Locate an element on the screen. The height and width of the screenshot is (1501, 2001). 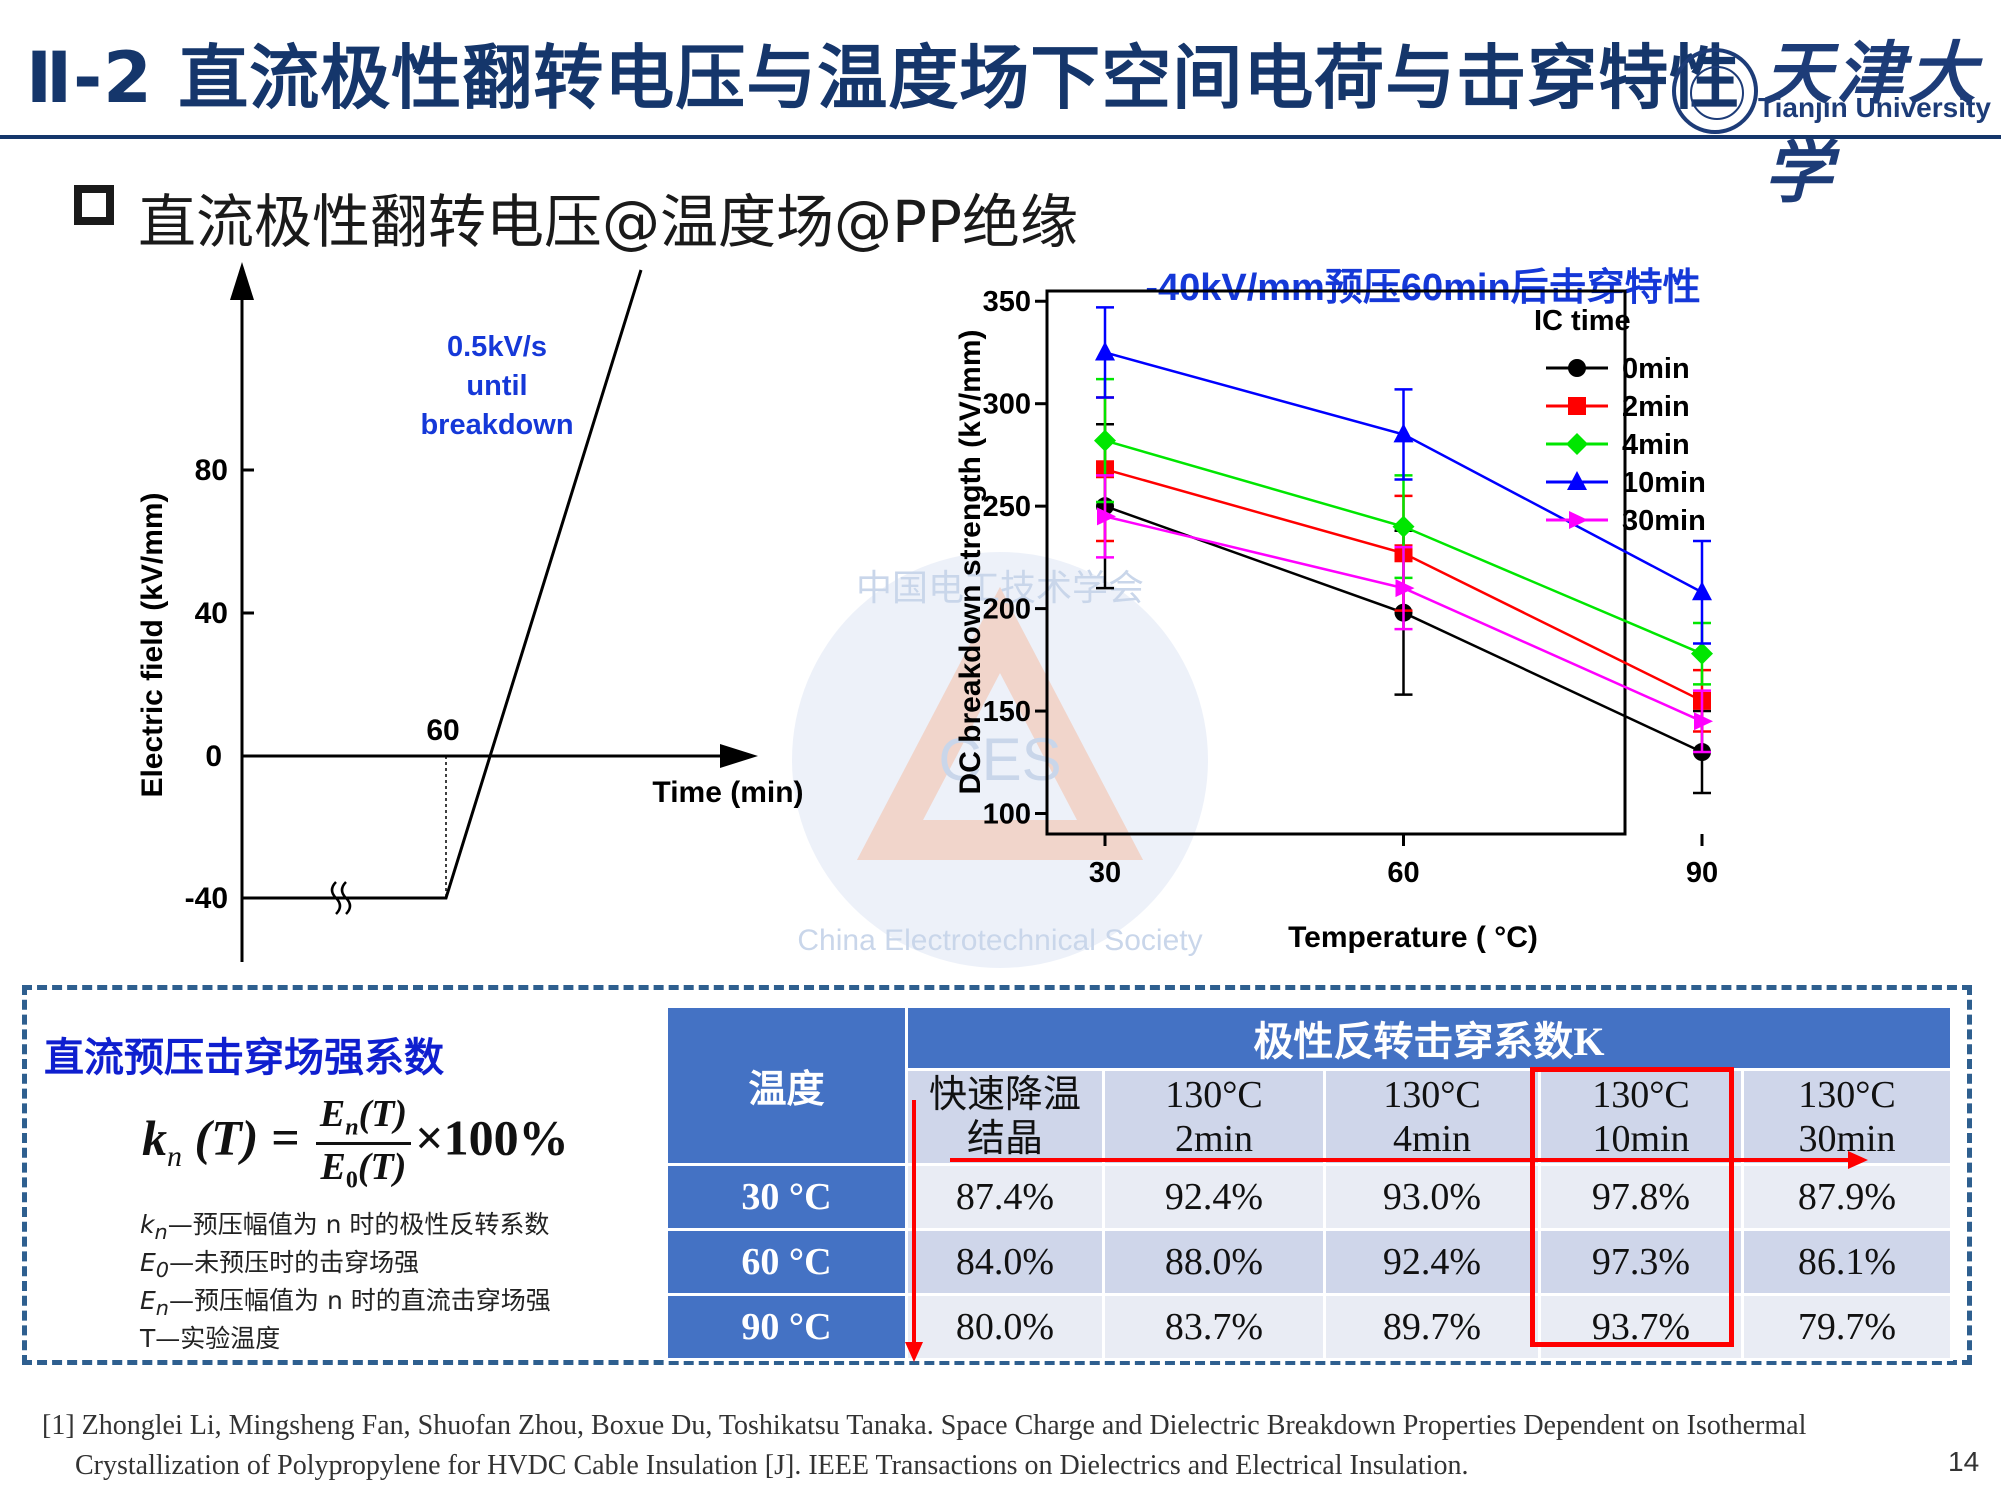
series-30min is located at coordinates (1404, 614).